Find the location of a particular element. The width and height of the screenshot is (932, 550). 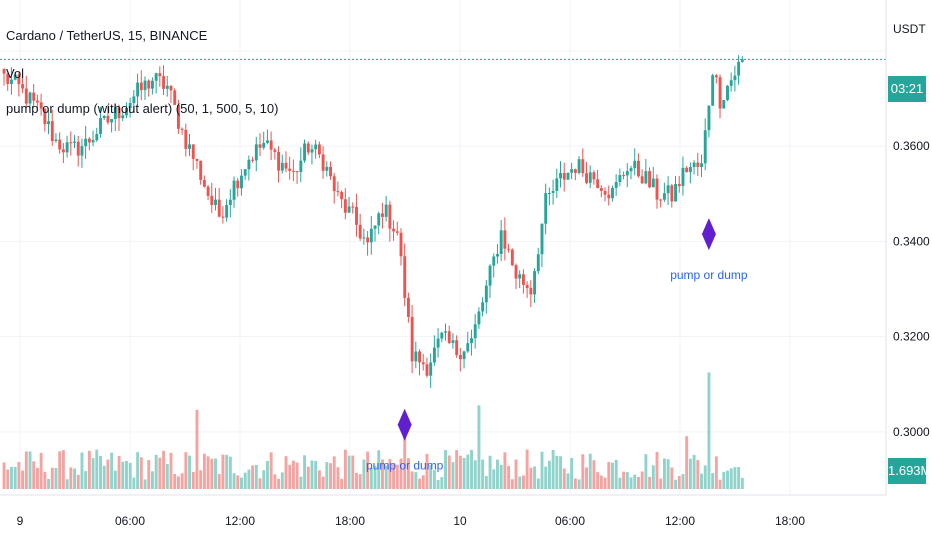

time-axis: 9 06:00 12:00 18:00 10 06:00 12:00 18:00 is located at coordinates (411, 521).